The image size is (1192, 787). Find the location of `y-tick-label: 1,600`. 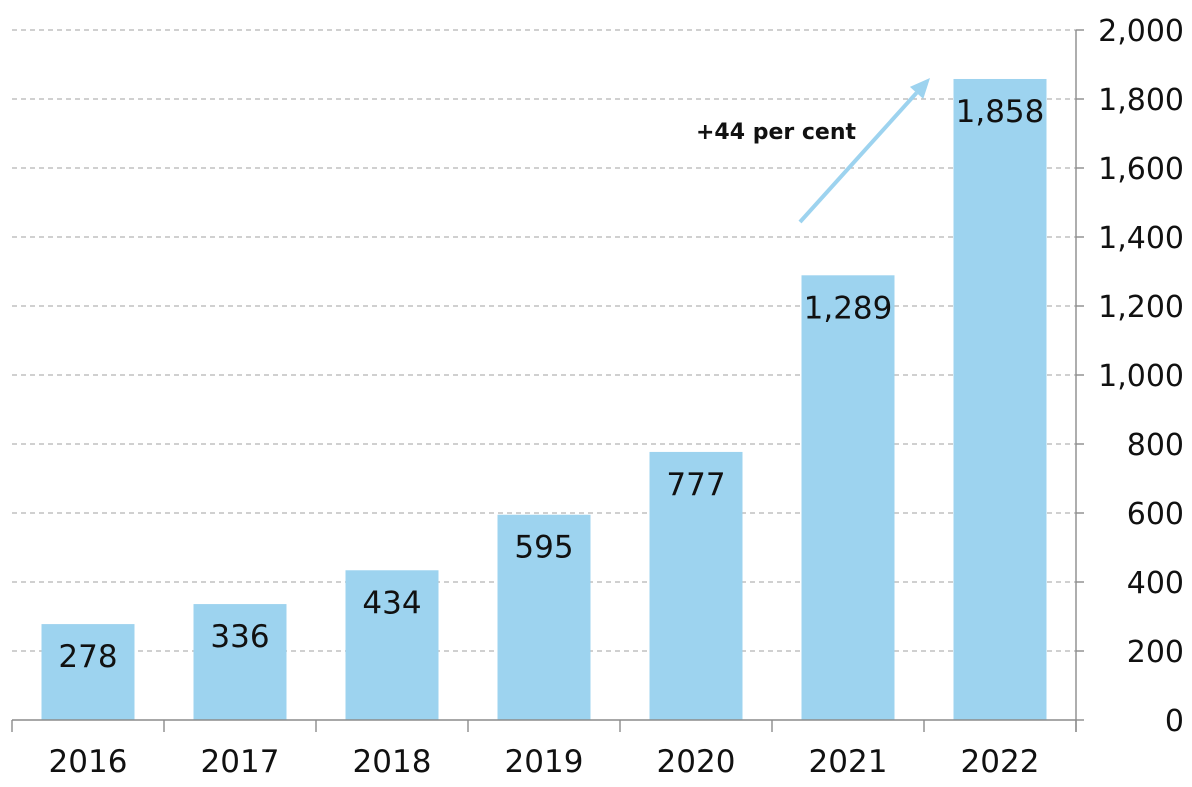

y-tick-label: 1,600 is located at coordinates (1141, 169).